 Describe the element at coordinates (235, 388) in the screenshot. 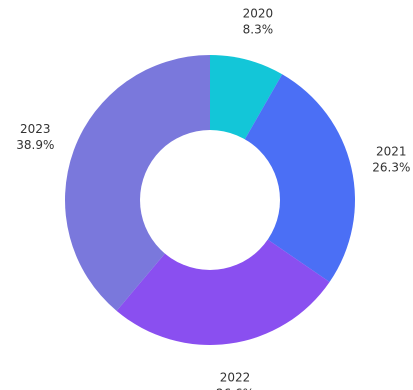

I see `slice-value-label: 26.6%` at that location.